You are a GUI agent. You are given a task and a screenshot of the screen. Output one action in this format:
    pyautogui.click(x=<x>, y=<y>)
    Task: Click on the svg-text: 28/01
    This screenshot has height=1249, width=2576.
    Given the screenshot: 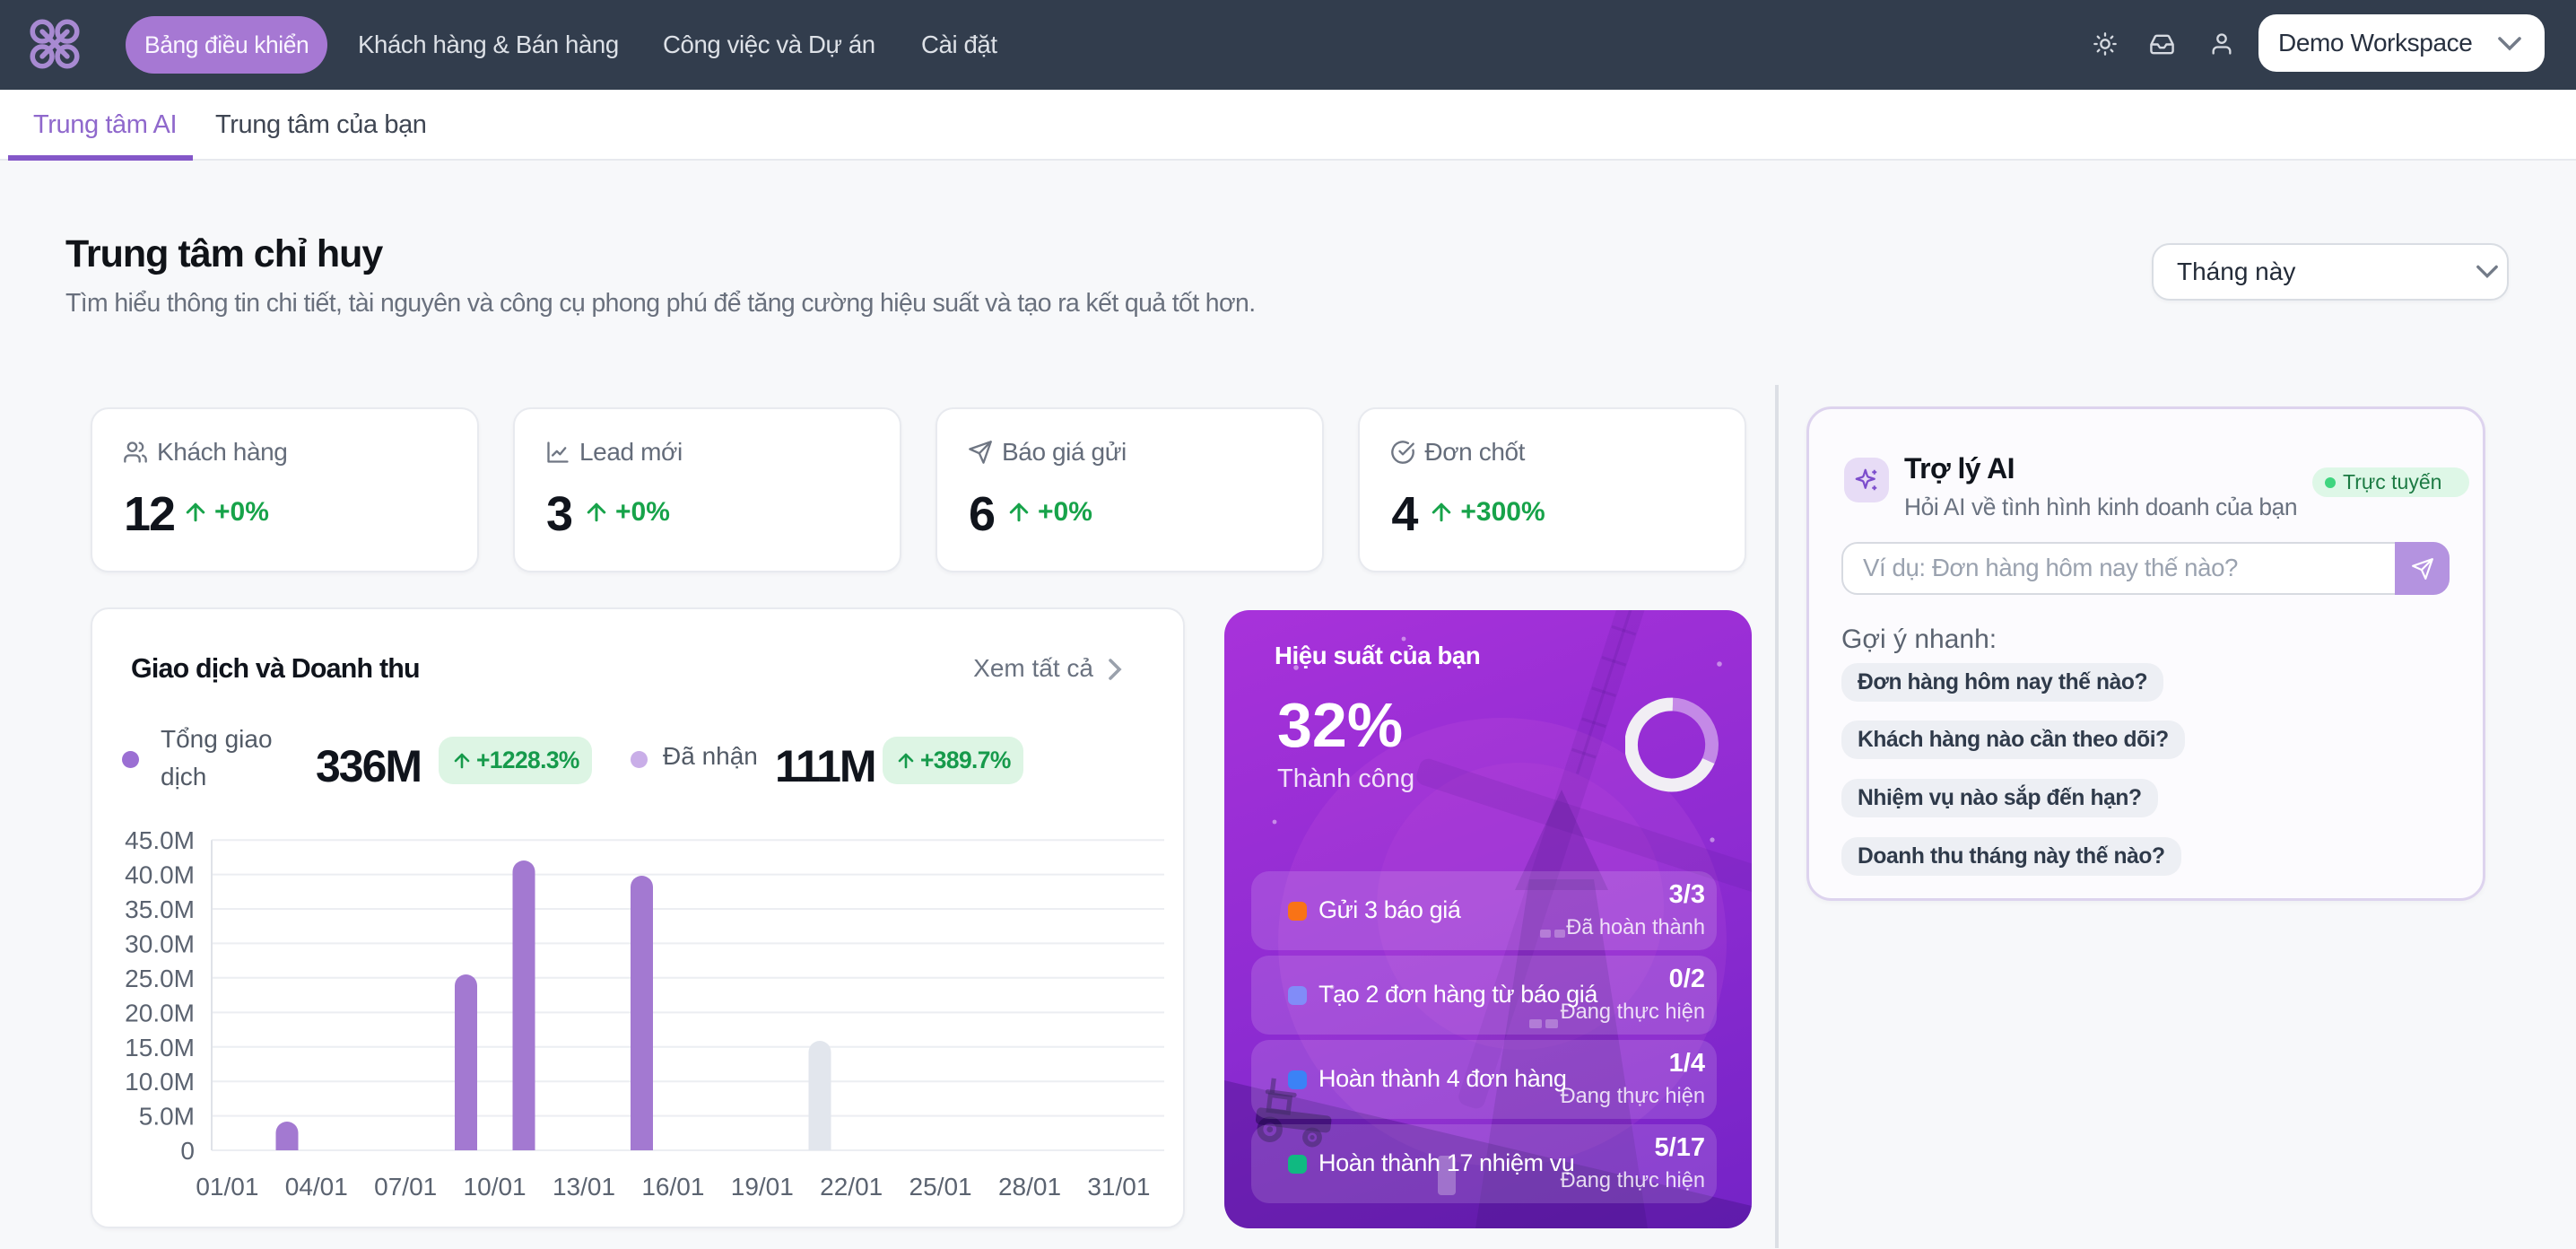 What is the action you would take?
    pyautogui.click(x=1029, y=1187)
    